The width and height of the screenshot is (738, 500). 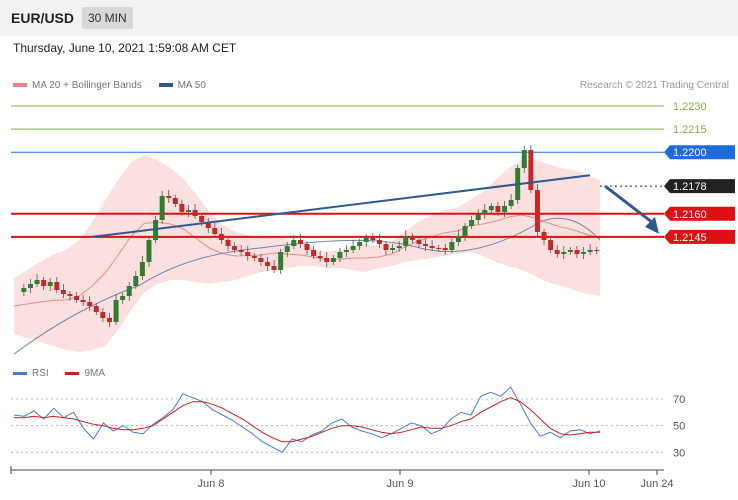 What do you see at coordinates (629, 204) in the screenshot?
I see `forecast-arrow-shaft` at bounding box center [629, 204].